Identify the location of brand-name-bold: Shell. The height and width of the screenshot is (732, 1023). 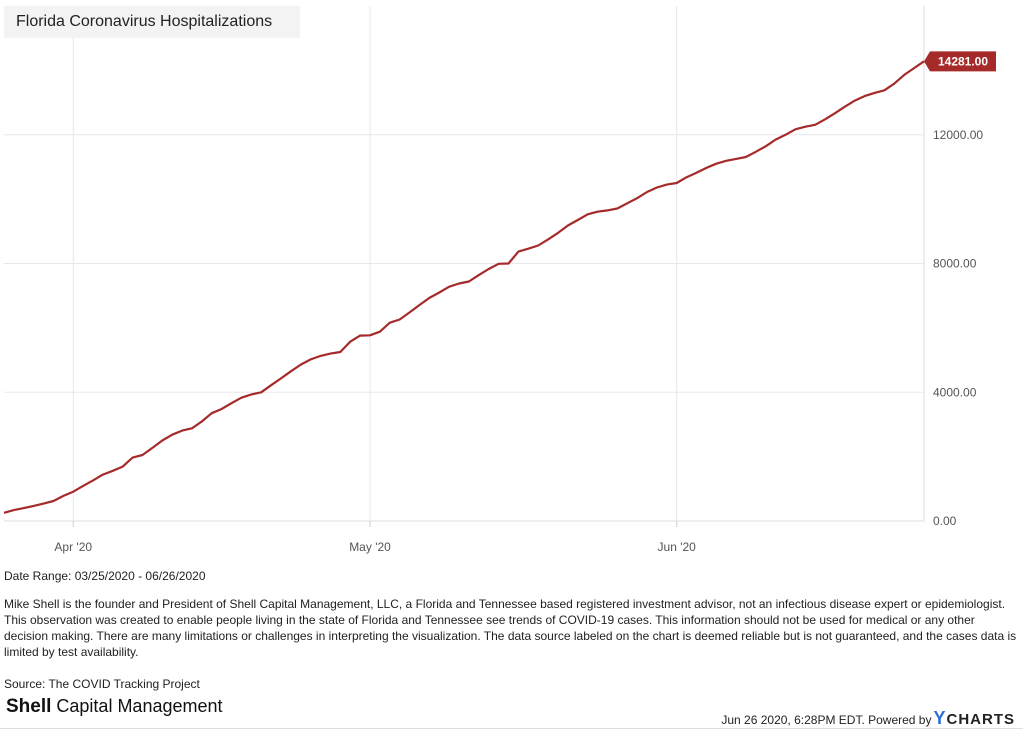
(29, 706).